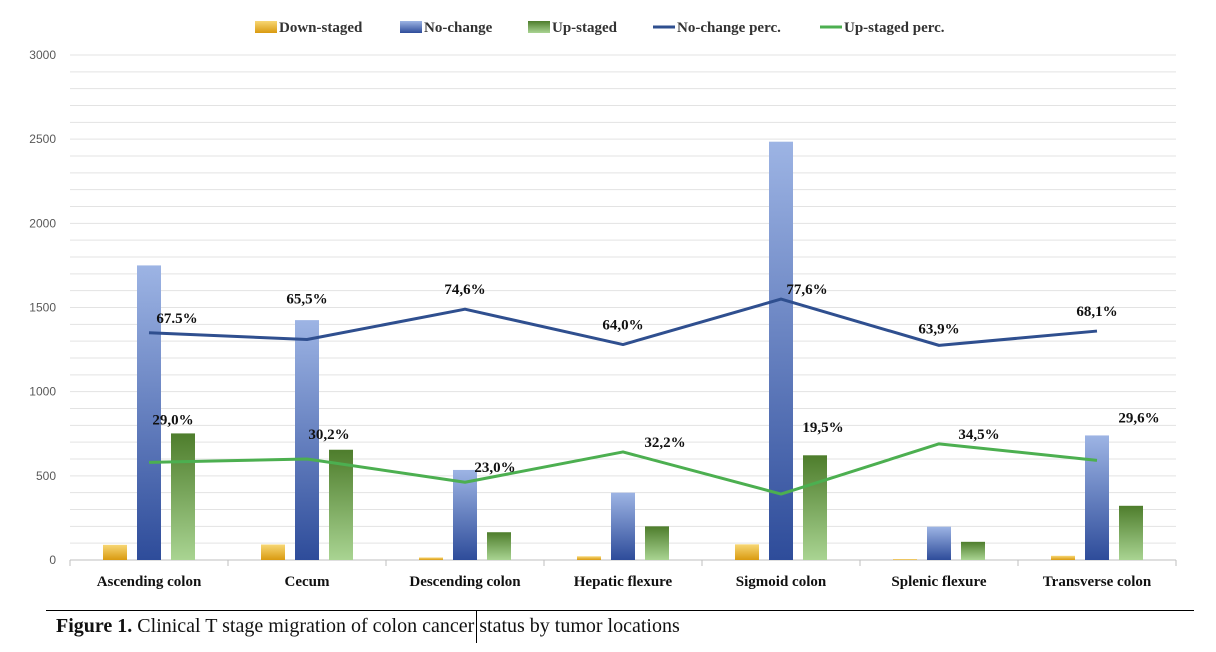 This screenshot has width=1216, height=652. Describe the element at coordinates (176, 319) in the screenshot. I see `data-label: 67.5%` at that location.